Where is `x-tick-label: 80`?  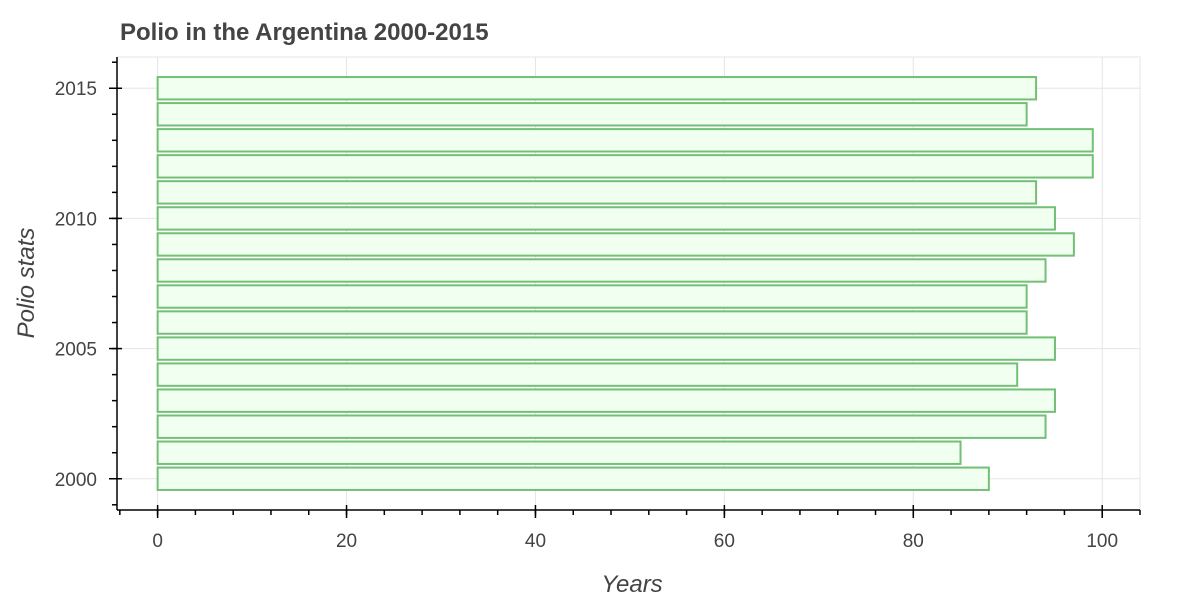 x-tick-label: 80 is located at coordinates (913, 541).